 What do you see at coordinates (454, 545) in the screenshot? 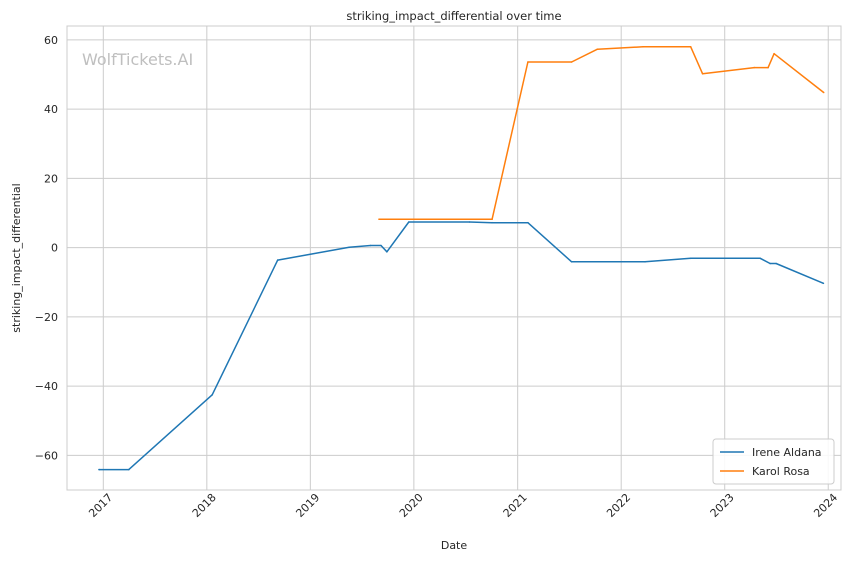
I see `x-axis-title: Date` at bounding box center [454, 545].